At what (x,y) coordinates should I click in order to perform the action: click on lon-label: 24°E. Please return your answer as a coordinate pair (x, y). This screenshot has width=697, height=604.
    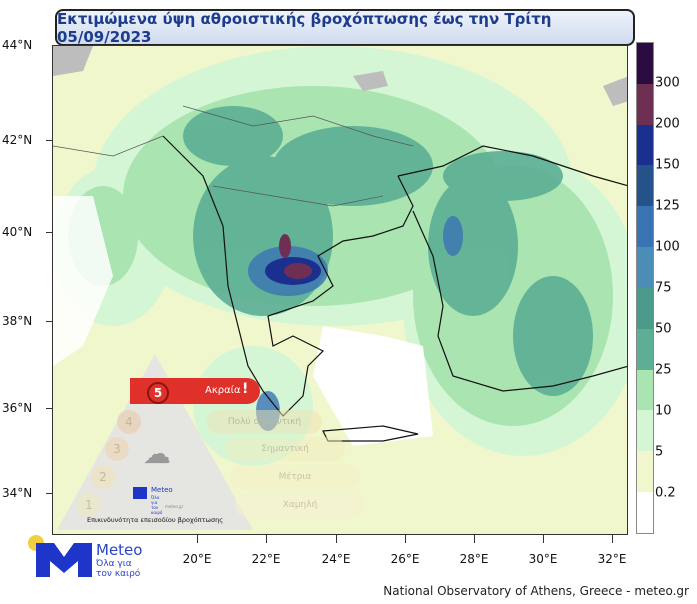
    Looking at the image, I should click on (336, 559).